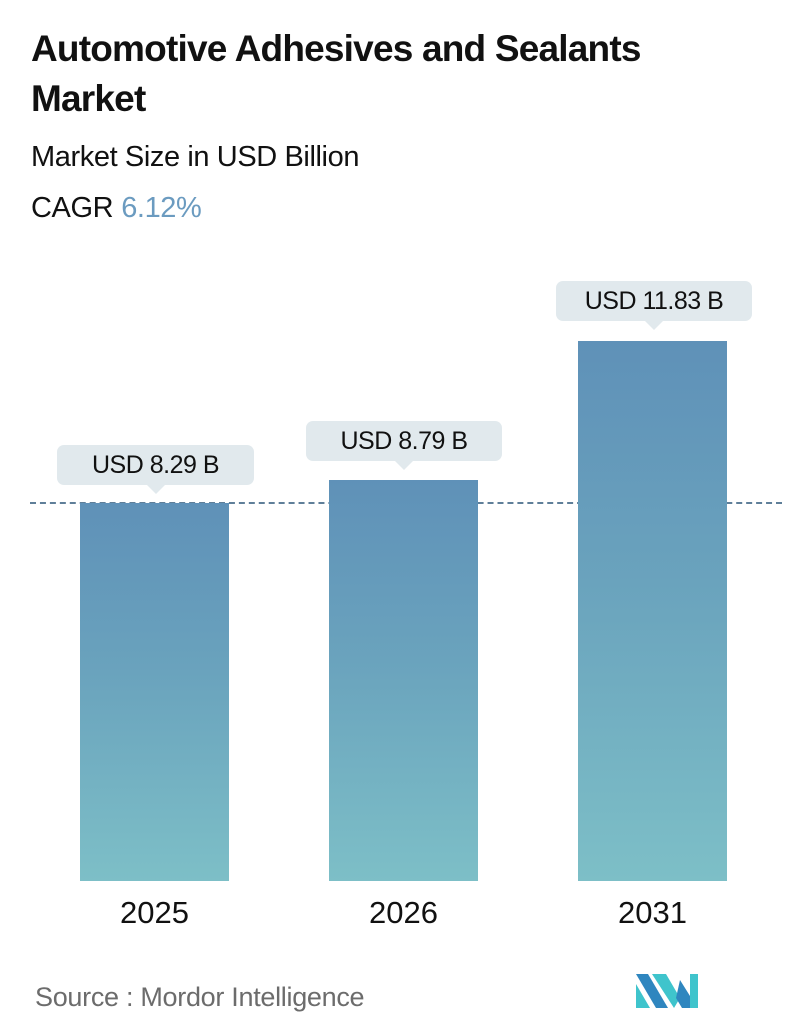 The width and height of the screenshot is (796, 1034). What do you see at coordinates (155, 469) in the screenshot?
I see `value-label-2025: USD 8.29 B` at bounding box center [155, 469].